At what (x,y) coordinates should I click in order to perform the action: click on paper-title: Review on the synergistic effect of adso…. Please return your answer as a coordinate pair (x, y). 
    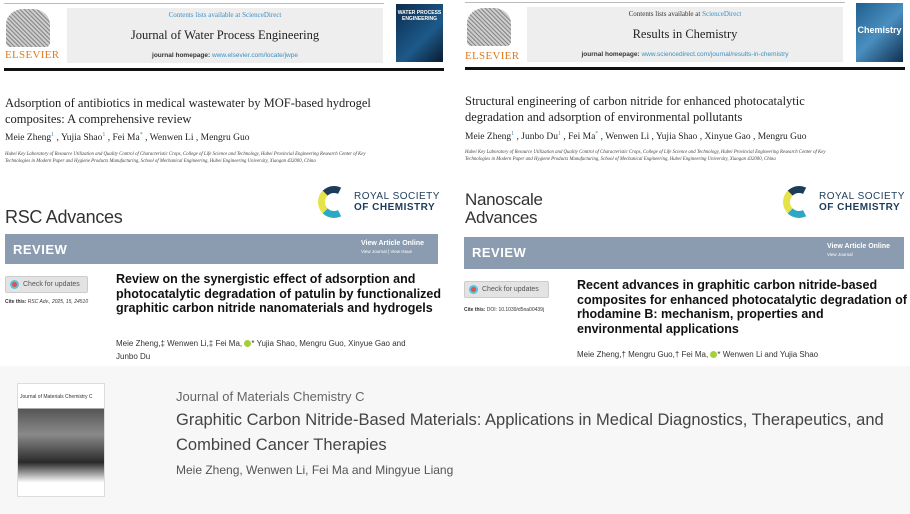
    Looking at the image, I should click on (279, 293).